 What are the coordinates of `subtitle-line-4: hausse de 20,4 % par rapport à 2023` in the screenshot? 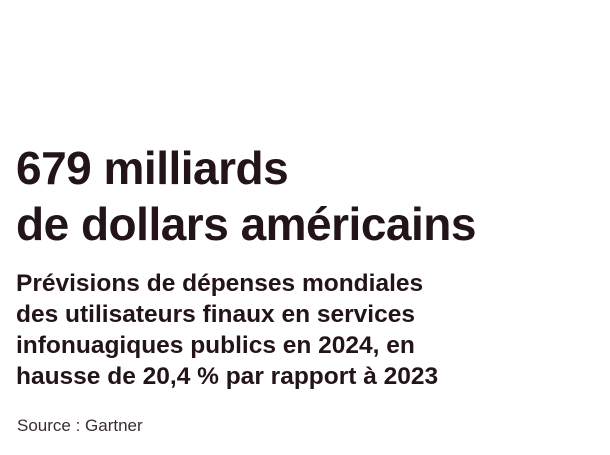 It's located at (227, 376).